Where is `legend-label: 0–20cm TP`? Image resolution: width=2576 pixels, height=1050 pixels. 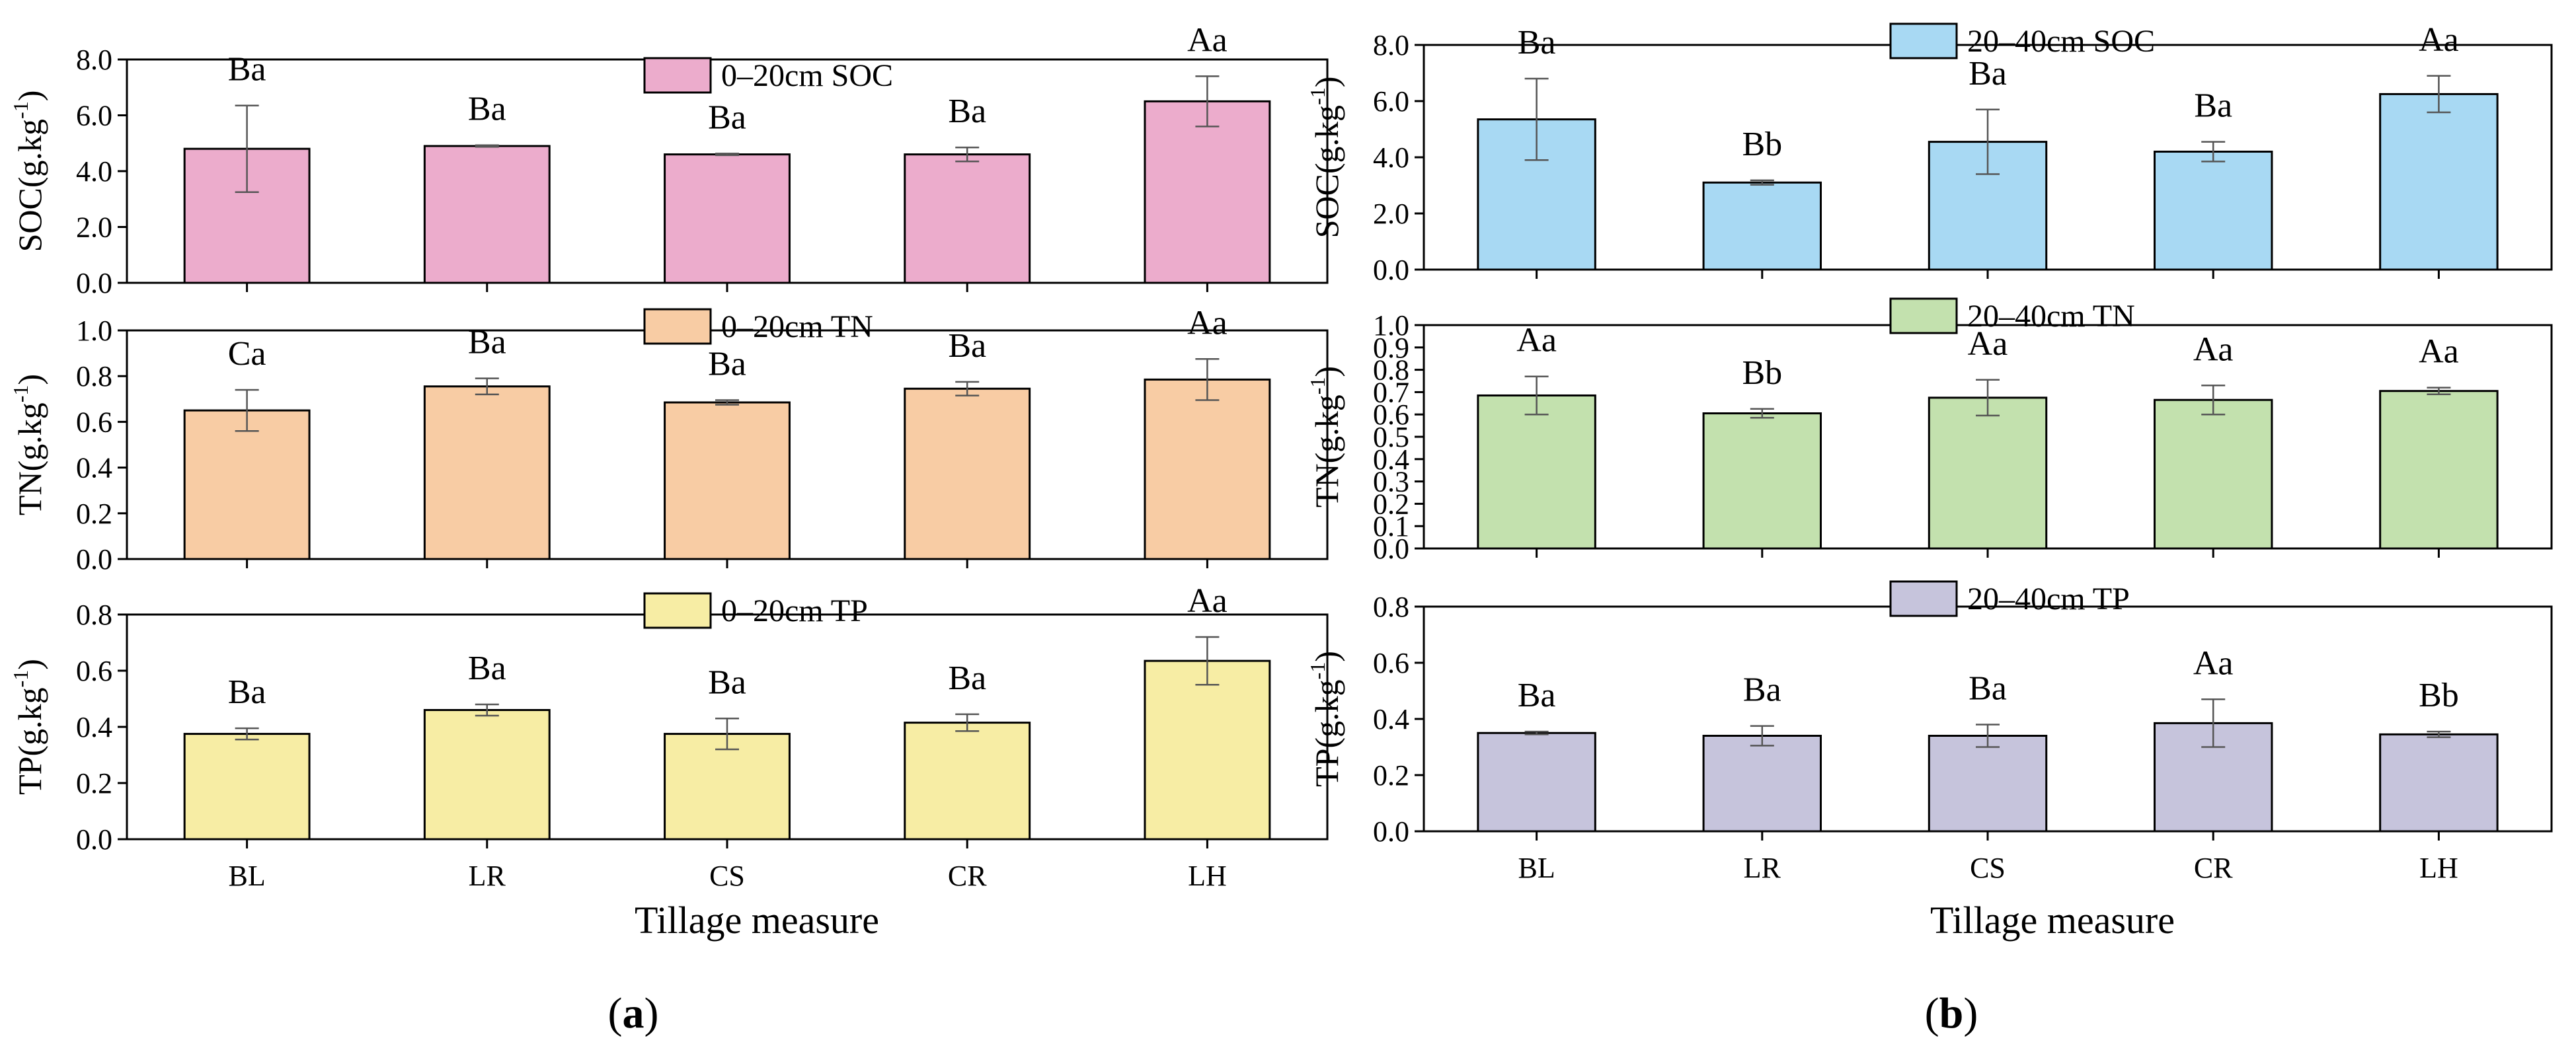 legend-label: 0–20cm TP is located at coordinates (794, 611).